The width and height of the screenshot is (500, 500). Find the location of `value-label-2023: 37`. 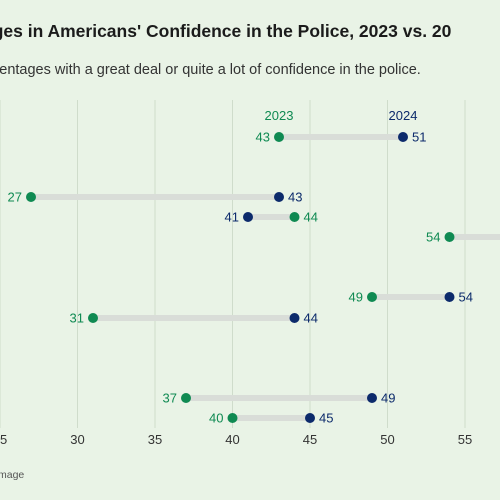

value-label-2023: 37 is located at coordinates (170, 398).